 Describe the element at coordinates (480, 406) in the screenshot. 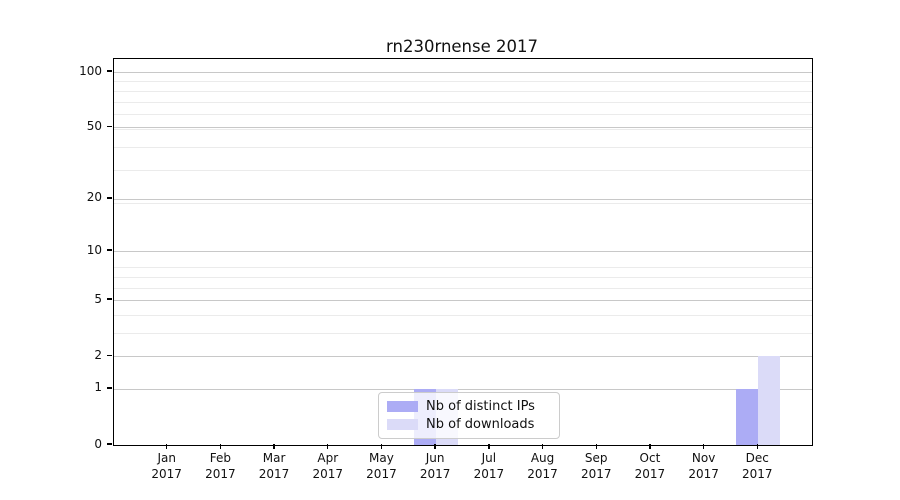

I see `legend-label: Nb of distinct IPs` at that location.